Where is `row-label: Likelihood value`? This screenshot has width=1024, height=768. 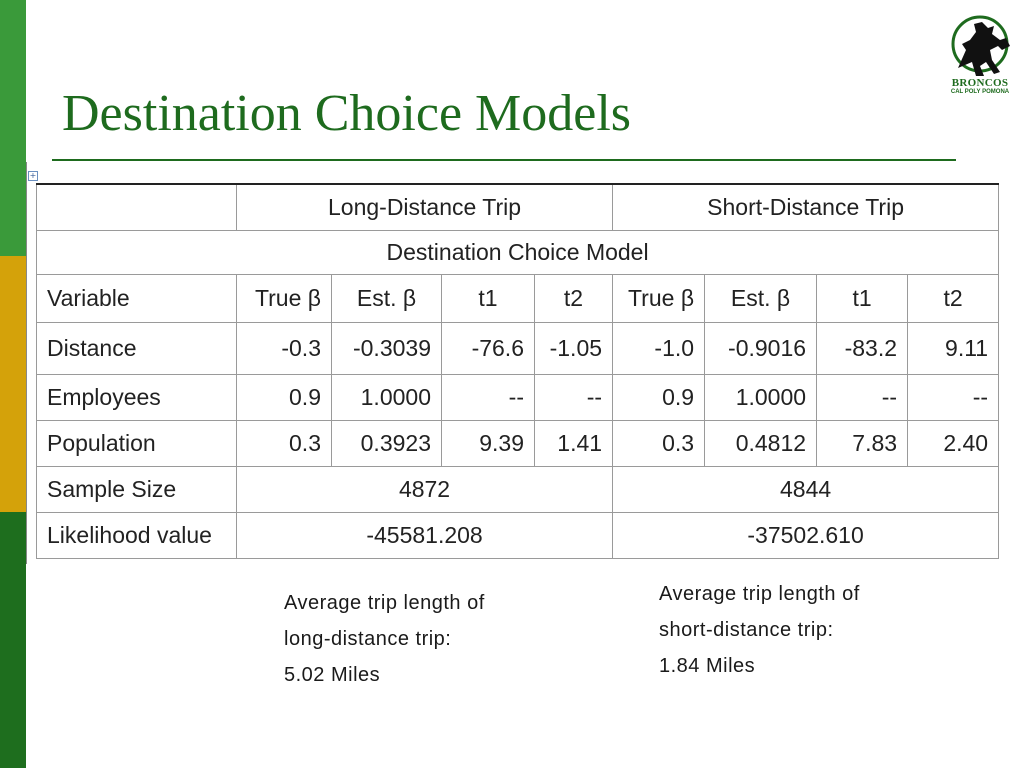
row-label: Likelihood value is located at coordinates (136, 535).